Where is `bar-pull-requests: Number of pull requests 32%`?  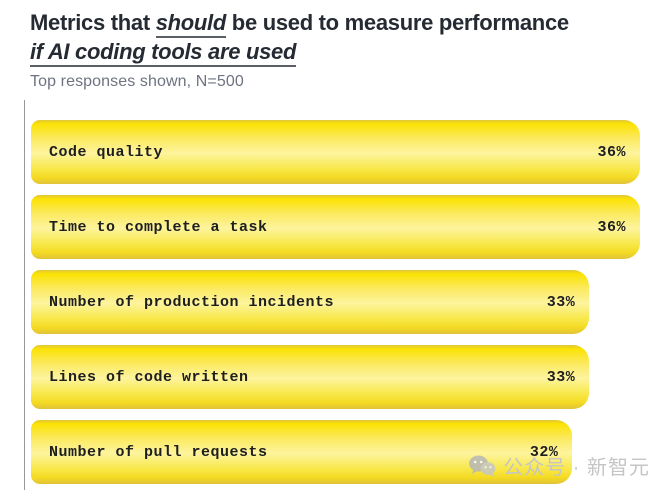
bar-pull-requests: Number of pull requests 32% is located at coordinates (302, 452).